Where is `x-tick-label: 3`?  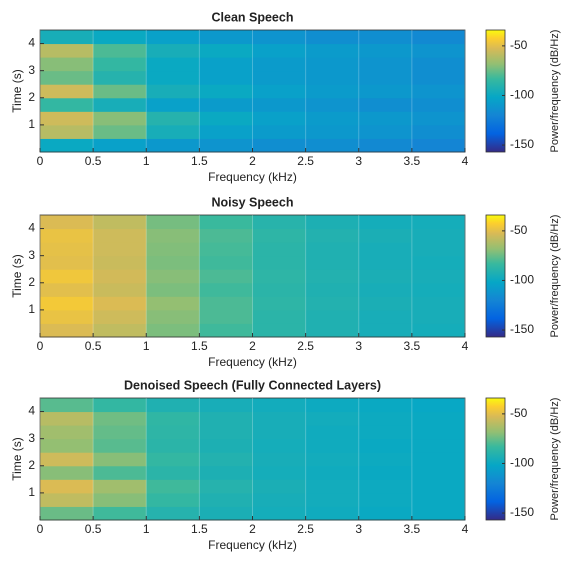 x-tick-label: 3 is located at coordinates (358, 346).